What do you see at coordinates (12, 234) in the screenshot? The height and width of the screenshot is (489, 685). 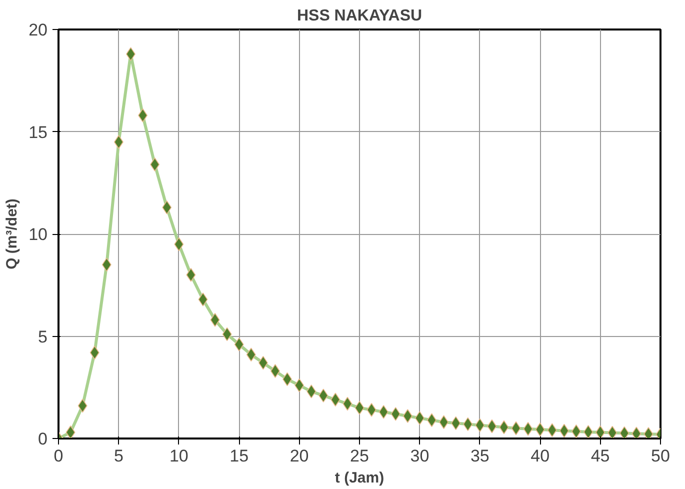 I see `y-axis-title: Q (m³/det)` at bounding box center [12, 234].